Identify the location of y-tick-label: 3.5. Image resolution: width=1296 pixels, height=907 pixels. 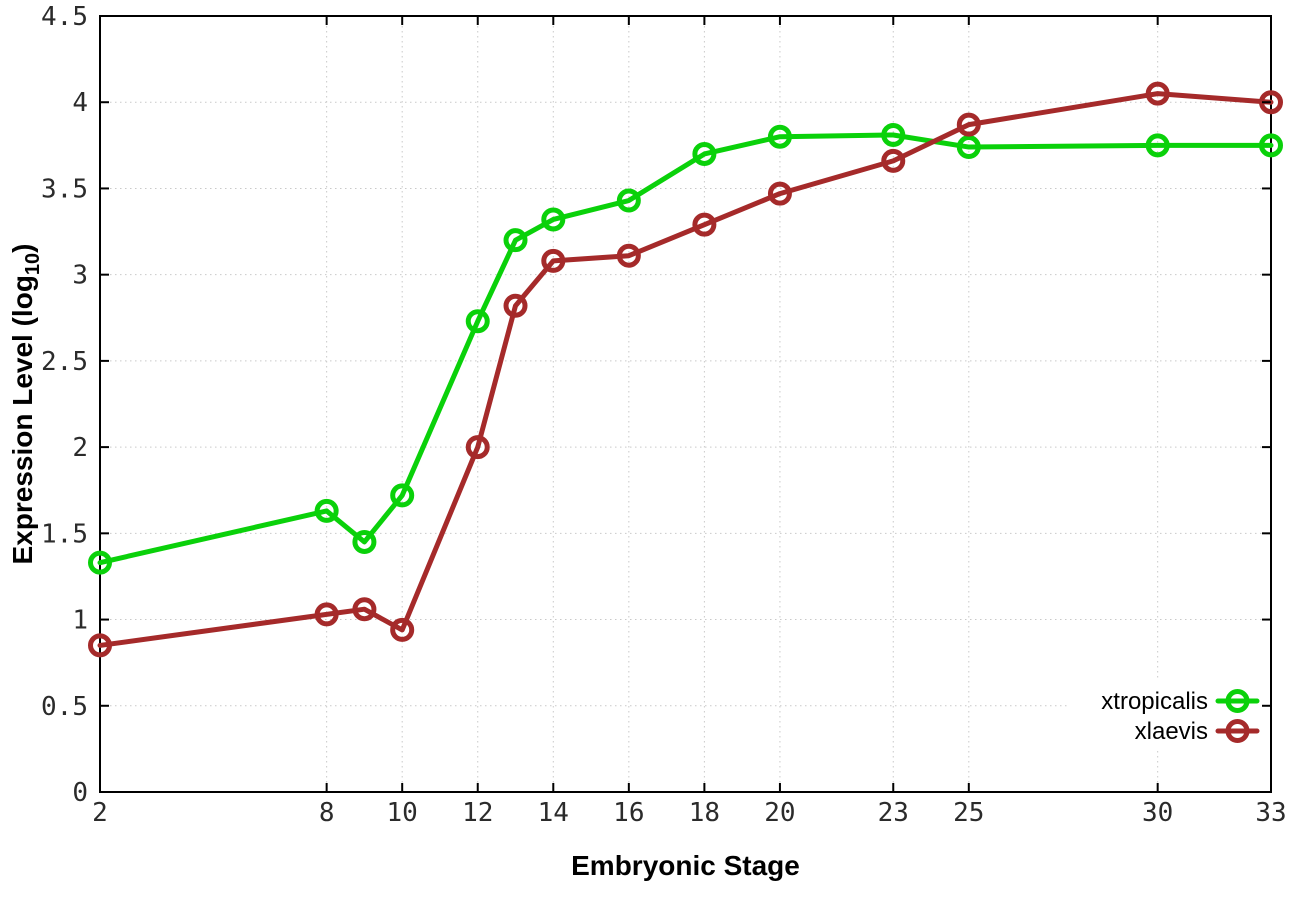
(64, 189).